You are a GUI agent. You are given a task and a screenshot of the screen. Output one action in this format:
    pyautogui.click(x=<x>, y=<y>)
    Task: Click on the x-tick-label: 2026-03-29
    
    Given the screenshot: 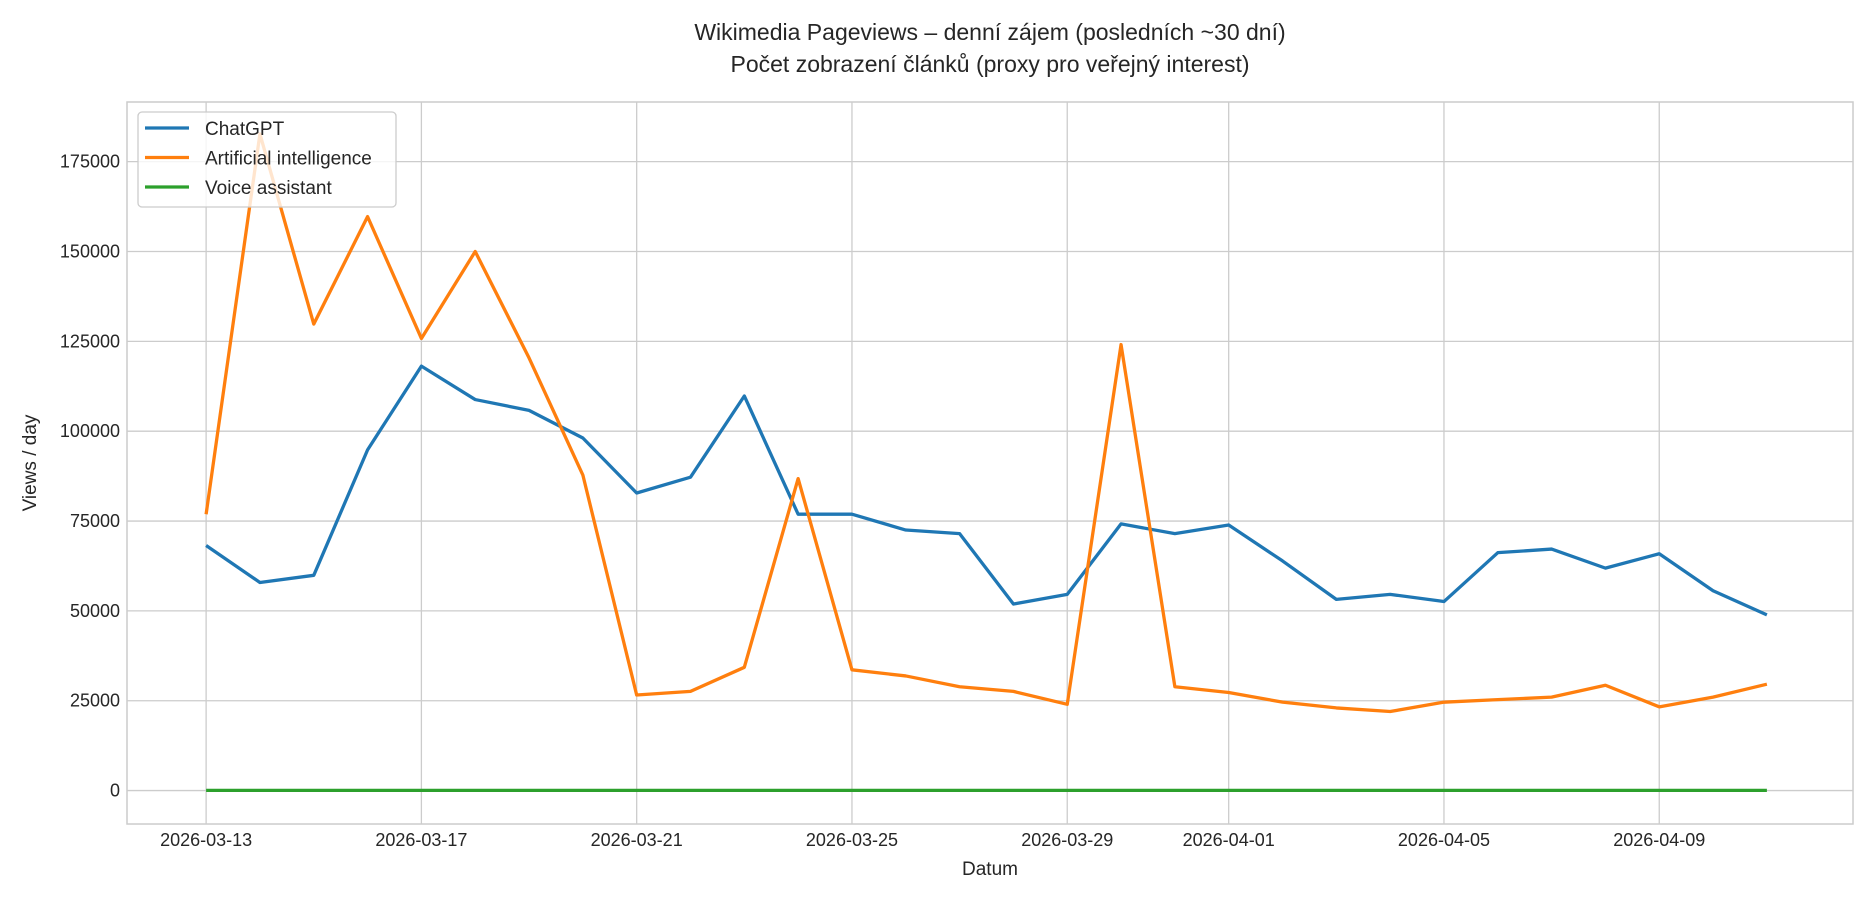 What is the action you would take?
    pyautogui.click(x=1067, y=840)
    